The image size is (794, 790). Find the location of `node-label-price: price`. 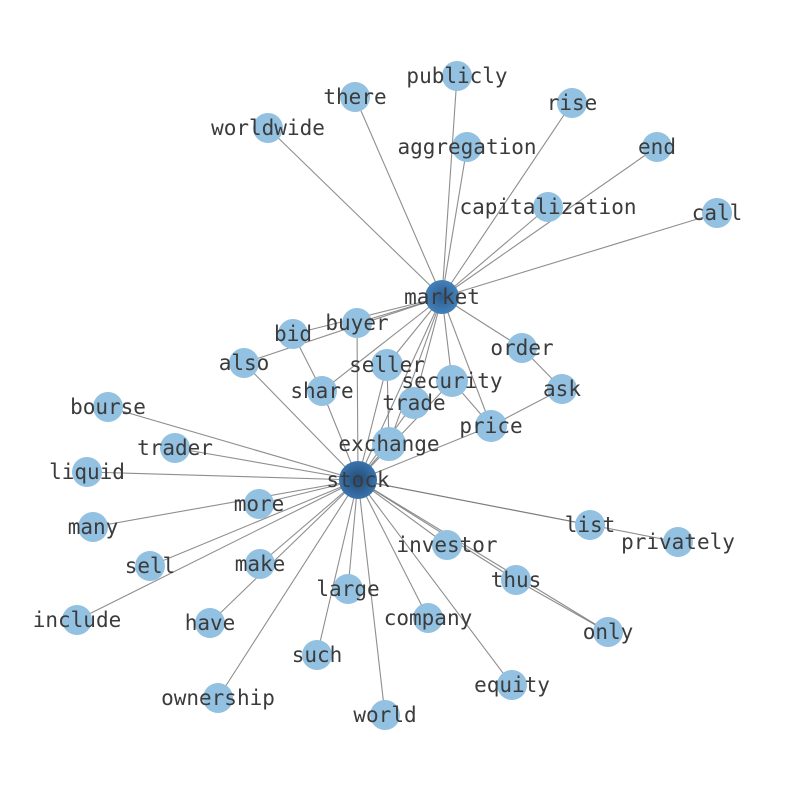

node-label-price: price is located at coordinates (490, 426).